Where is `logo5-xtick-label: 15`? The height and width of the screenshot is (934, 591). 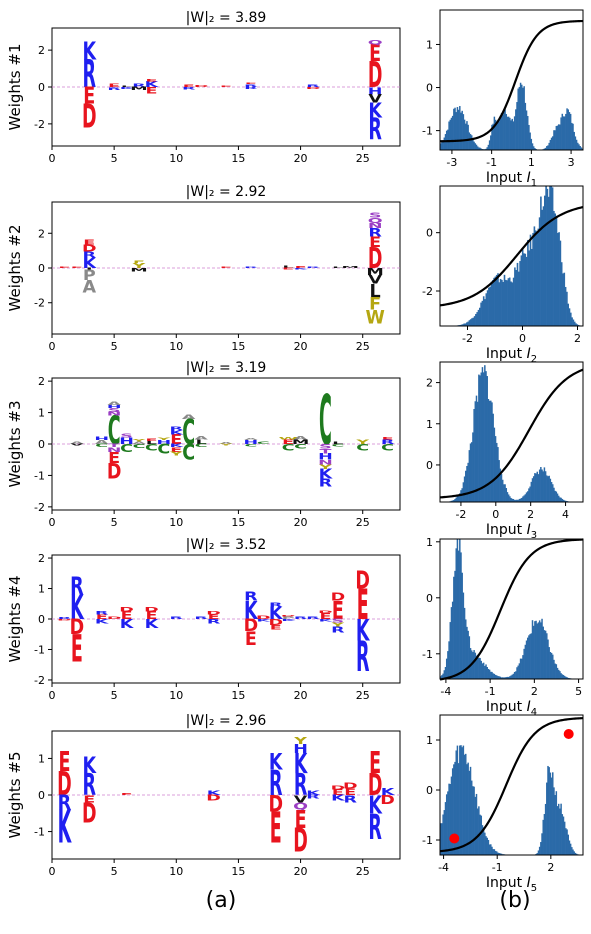
logo5-xtick-label: 15 is located at coordinates (238, 871).